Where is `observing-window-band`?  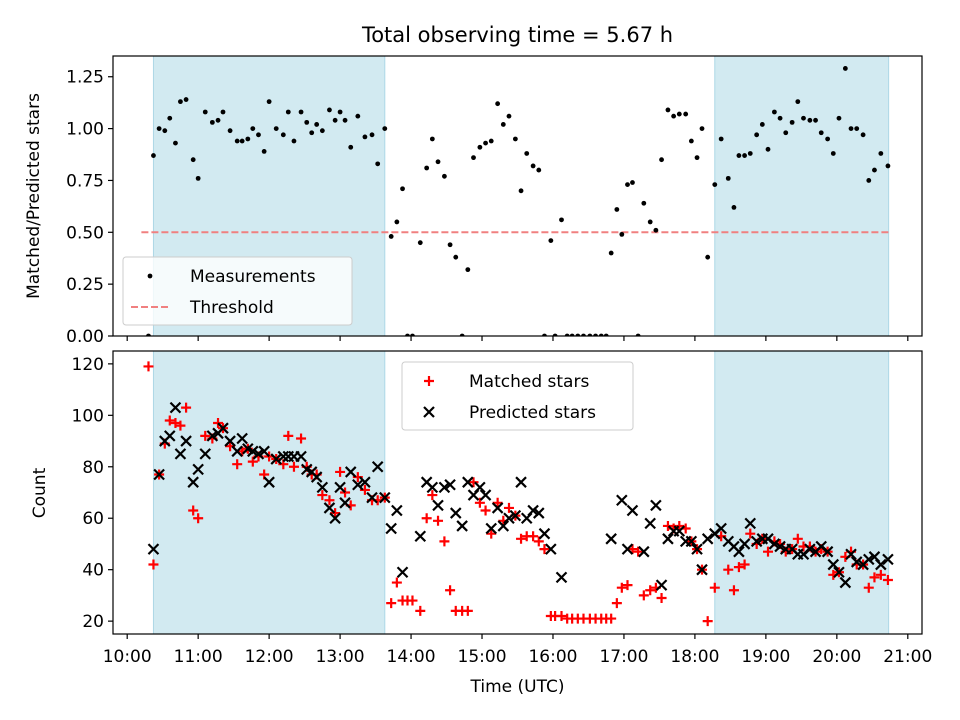
observing-window-band is located at coordinates (269, 492).